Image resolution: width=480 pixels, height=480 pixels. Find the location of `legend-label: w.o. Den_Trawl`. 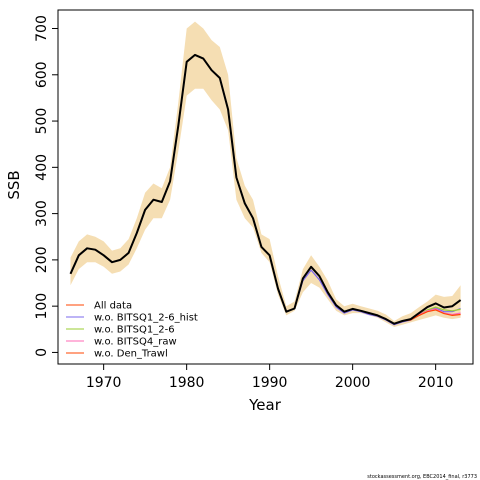

legend-label: w.o. Den_Trawl is located at coordinates (131, 354).